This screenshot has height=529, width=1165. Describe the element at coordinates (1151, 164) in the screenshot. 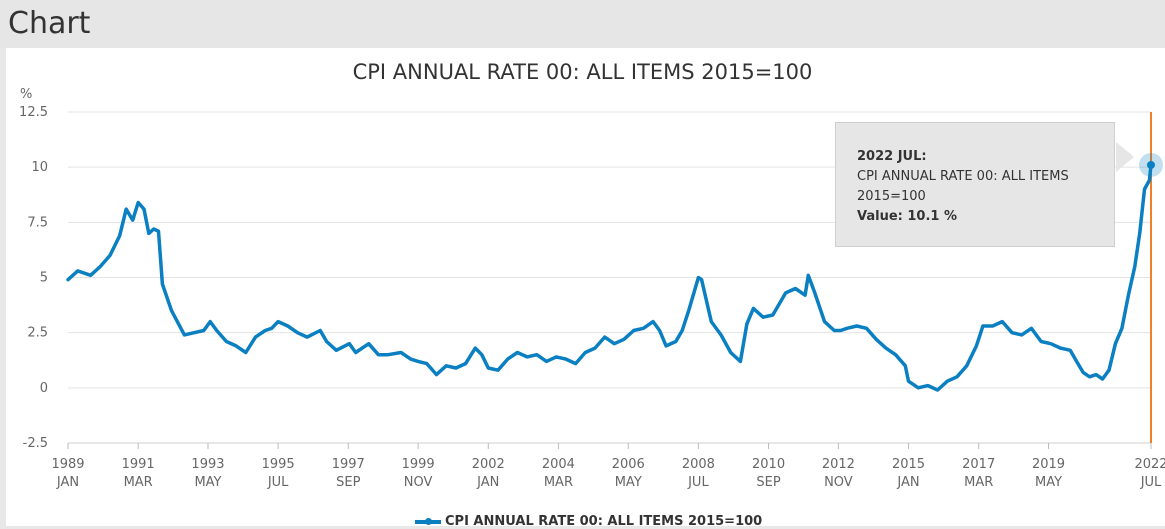

I see `hover-point` at that location.